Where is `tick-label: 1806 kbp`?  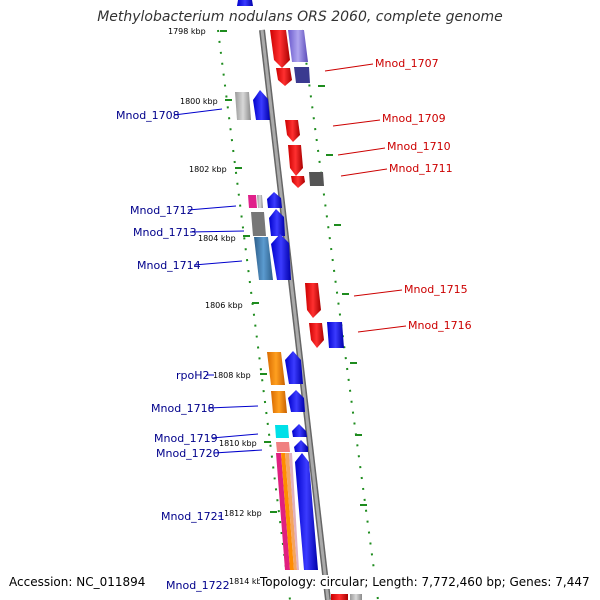
tick-label: 1806 kbp is located at coordinates (224, 305).